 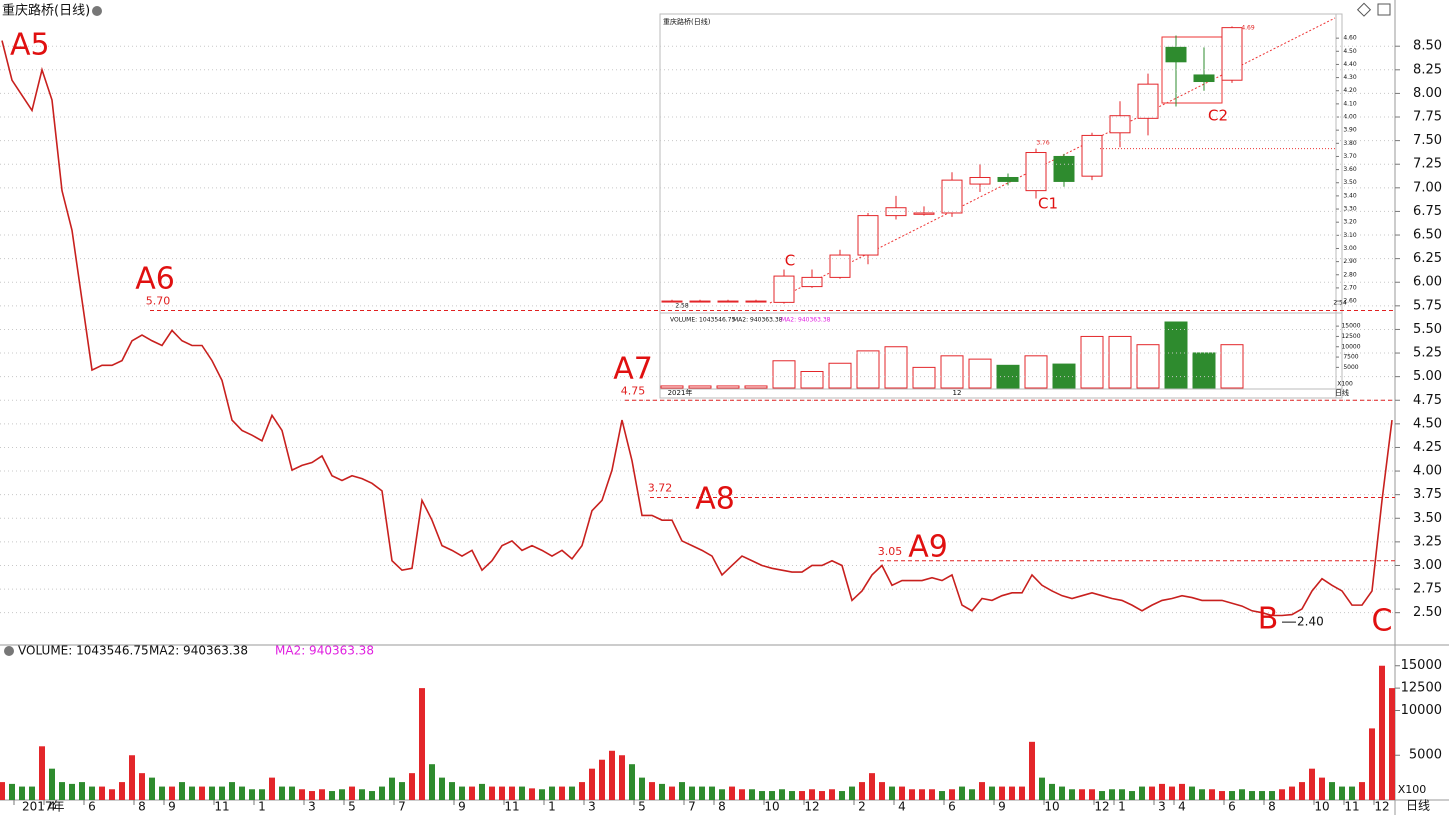 What do you see at coordinates (92, 807) in the screenshot?
I see `x-tick-label: 6` at bounding box center [92, 807].